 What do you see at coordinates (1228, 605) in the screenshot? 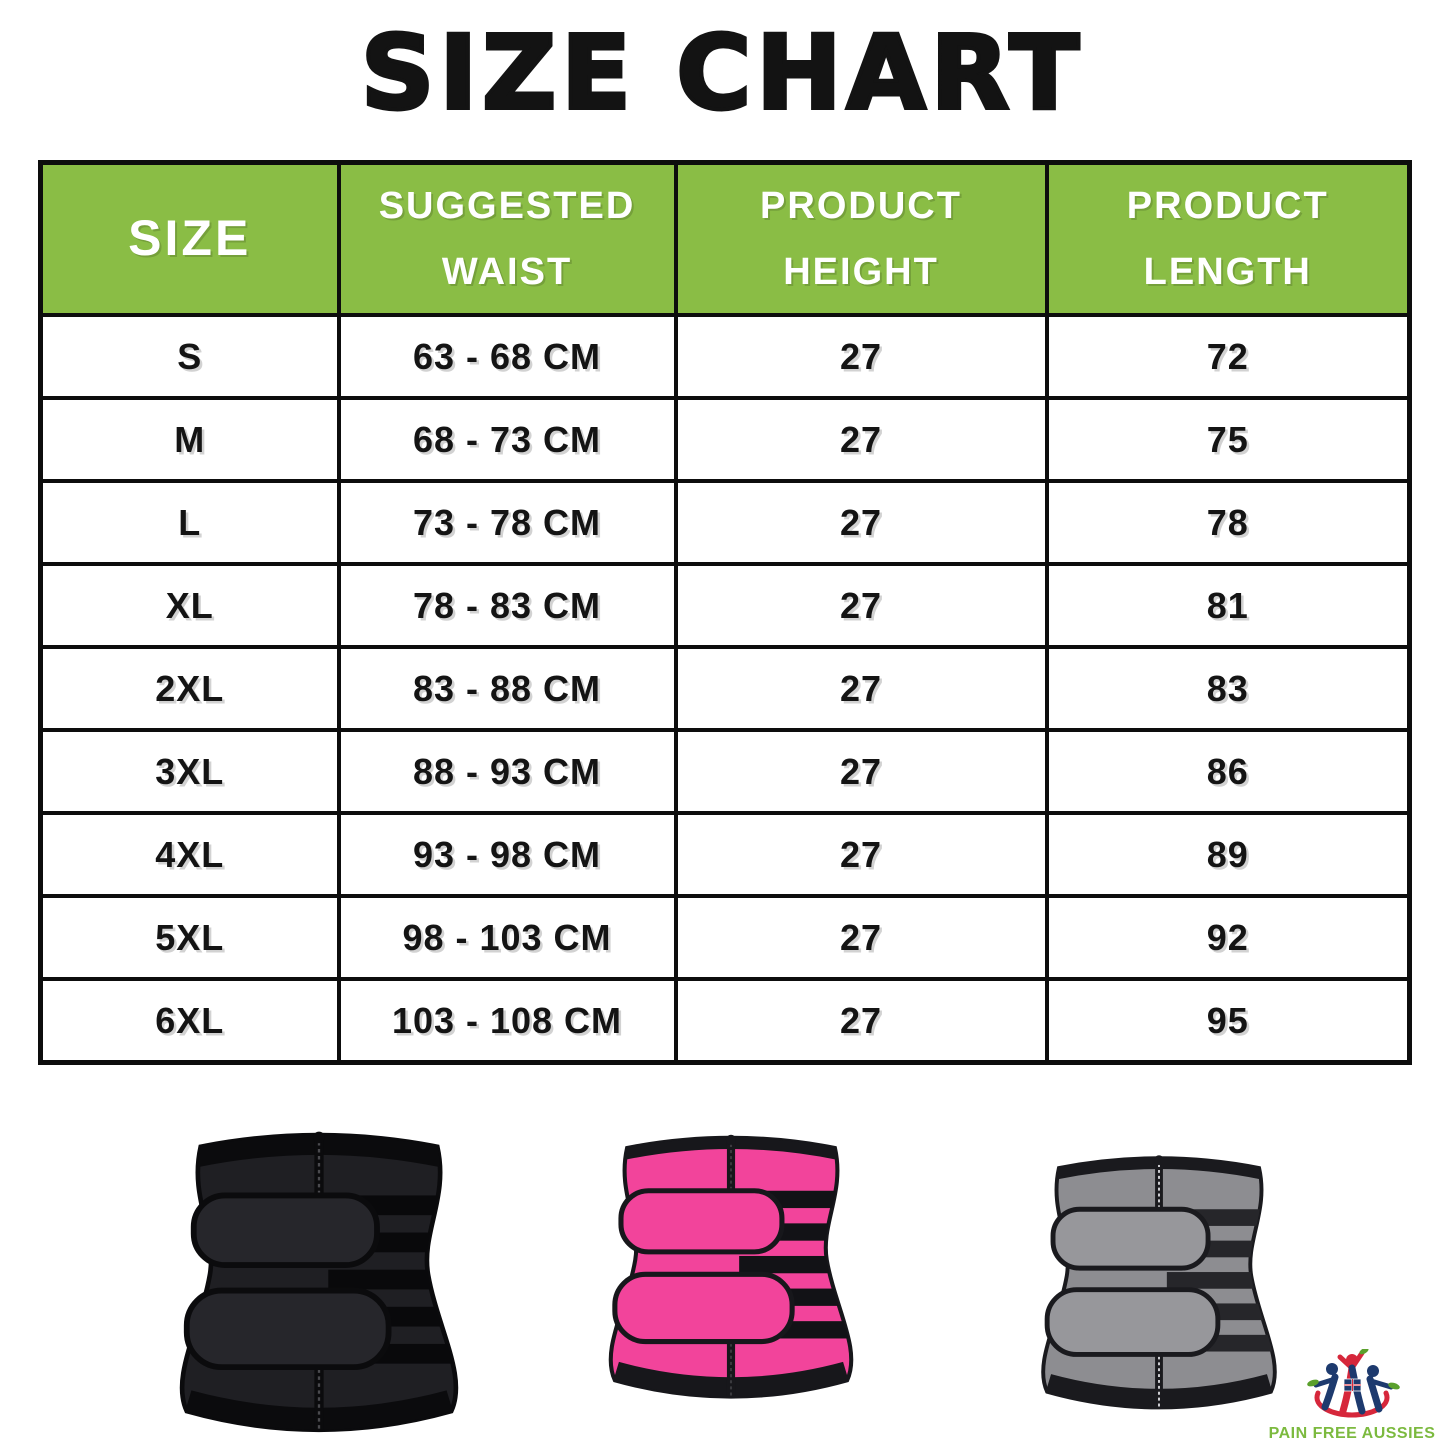
I see `cell-length: 81` at bounding box center [1228, 605].